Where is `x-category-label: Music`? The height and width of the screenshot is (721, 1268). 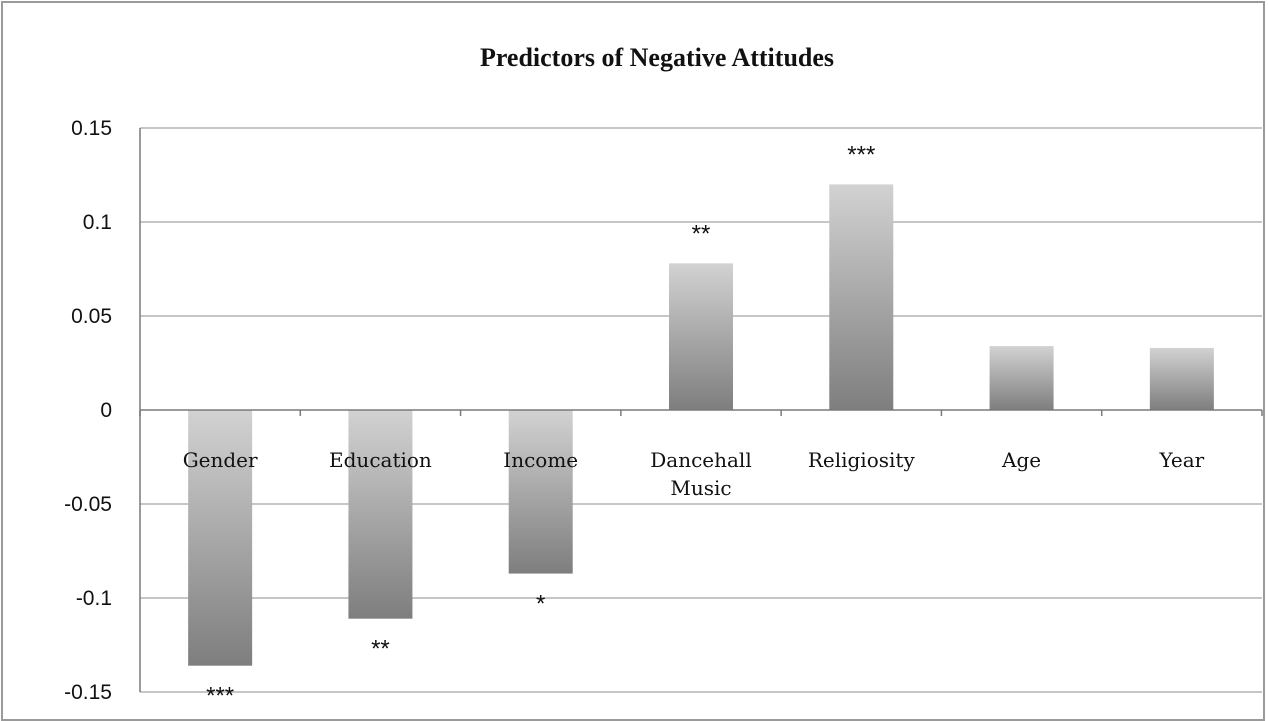
x-category-label: Music is located at coordinates (700, 488).